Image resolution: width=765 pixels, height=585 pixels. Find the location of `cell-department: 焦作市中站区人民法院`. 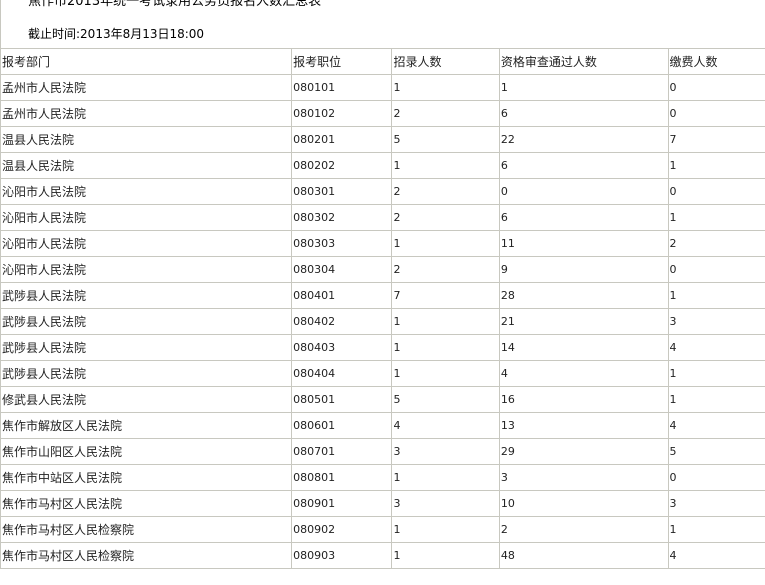

cell-department: 焦作市中站区人民法院 is located at coordinates (146, 477).